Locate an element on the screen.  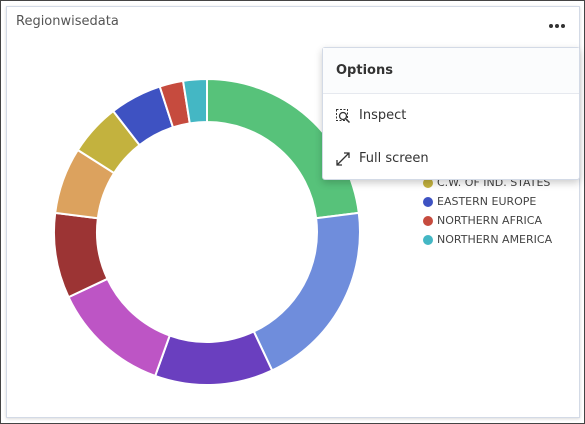
menu-item-label: Inspect is located at coordinates (383, 115).